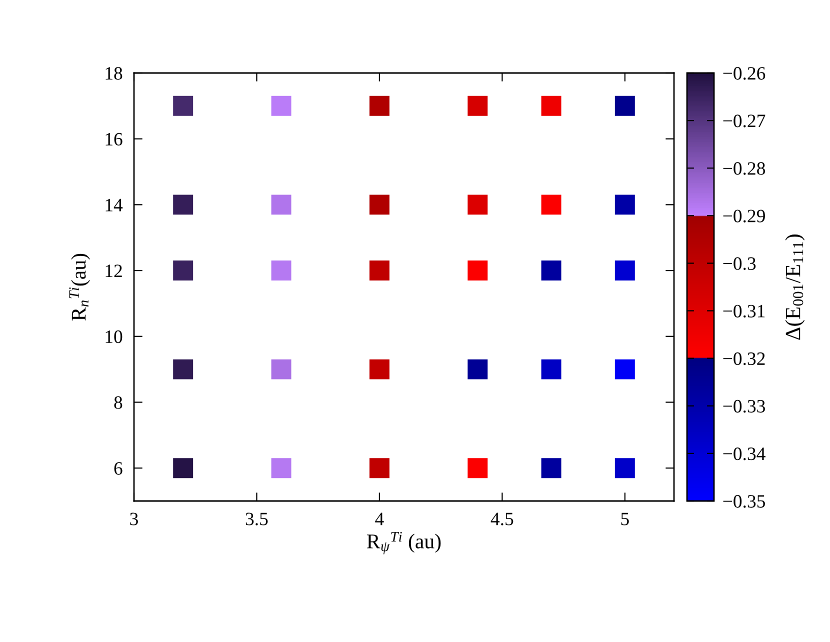 The width and height of the screenshot is (830, 642). What do you see at coordinates (795, 287) in the screenshot?
I see `color-bar-title: Δ(E$_{001}$/E$_{111}$)` at bounding box center [795, 287].